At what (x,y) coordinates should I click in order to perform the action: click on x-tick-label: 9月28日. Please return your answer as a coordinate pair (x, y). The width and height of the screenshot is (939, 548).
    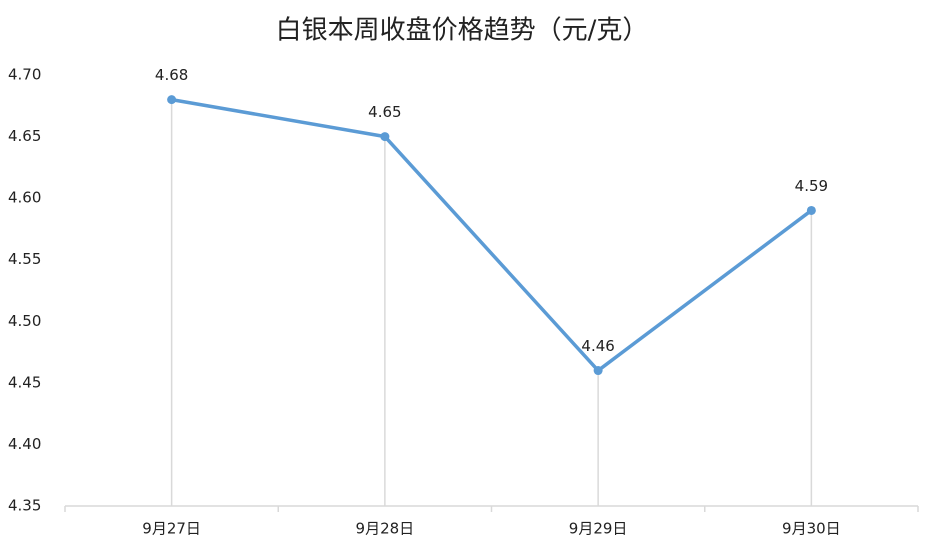
    Looking at the image, I should click on (385, 529).